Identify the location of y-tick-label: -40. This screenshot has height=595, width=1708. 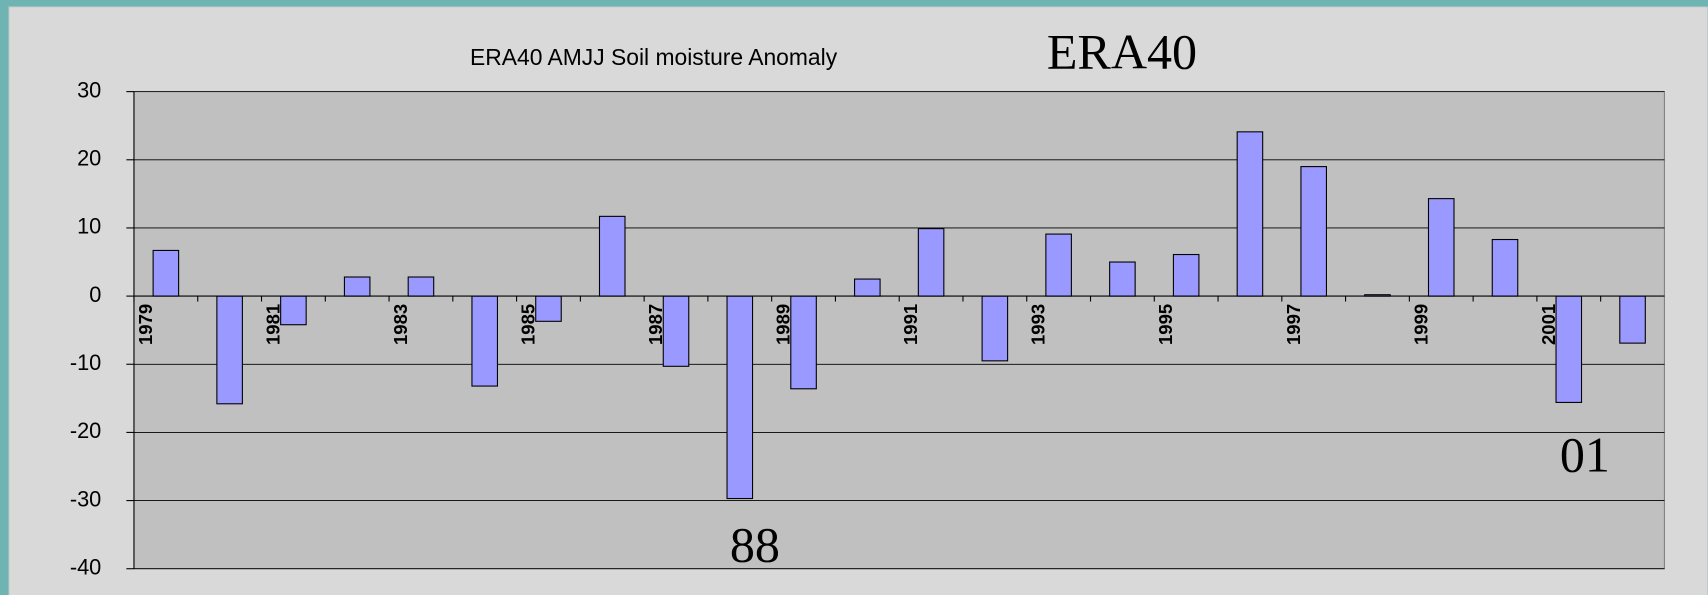
(85, 566).